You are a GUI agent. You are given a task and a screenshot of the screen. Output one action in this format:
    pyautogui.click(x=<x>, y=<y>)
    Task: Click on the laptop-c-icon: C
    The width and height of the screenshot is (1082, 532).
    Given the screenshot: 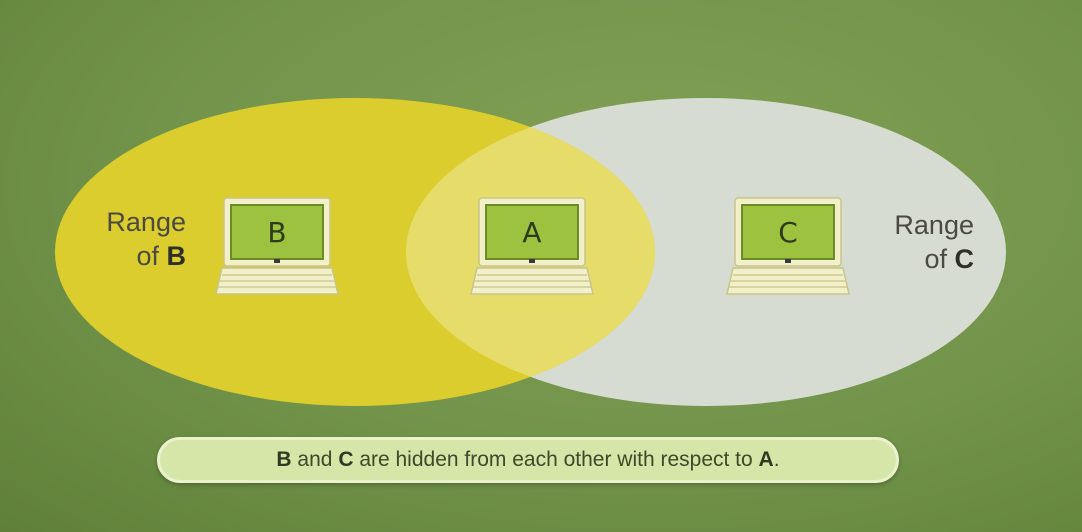 What is the action you would take?
    pyautogui.click(x=788, y=246)
    